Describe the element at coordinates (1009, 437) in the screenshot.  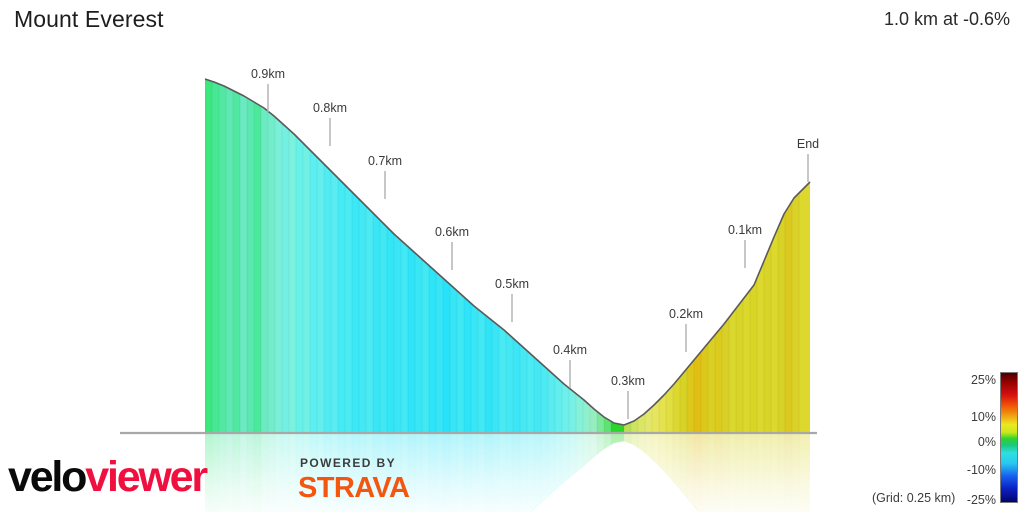
I see `gradient-legend-bar` at that location.